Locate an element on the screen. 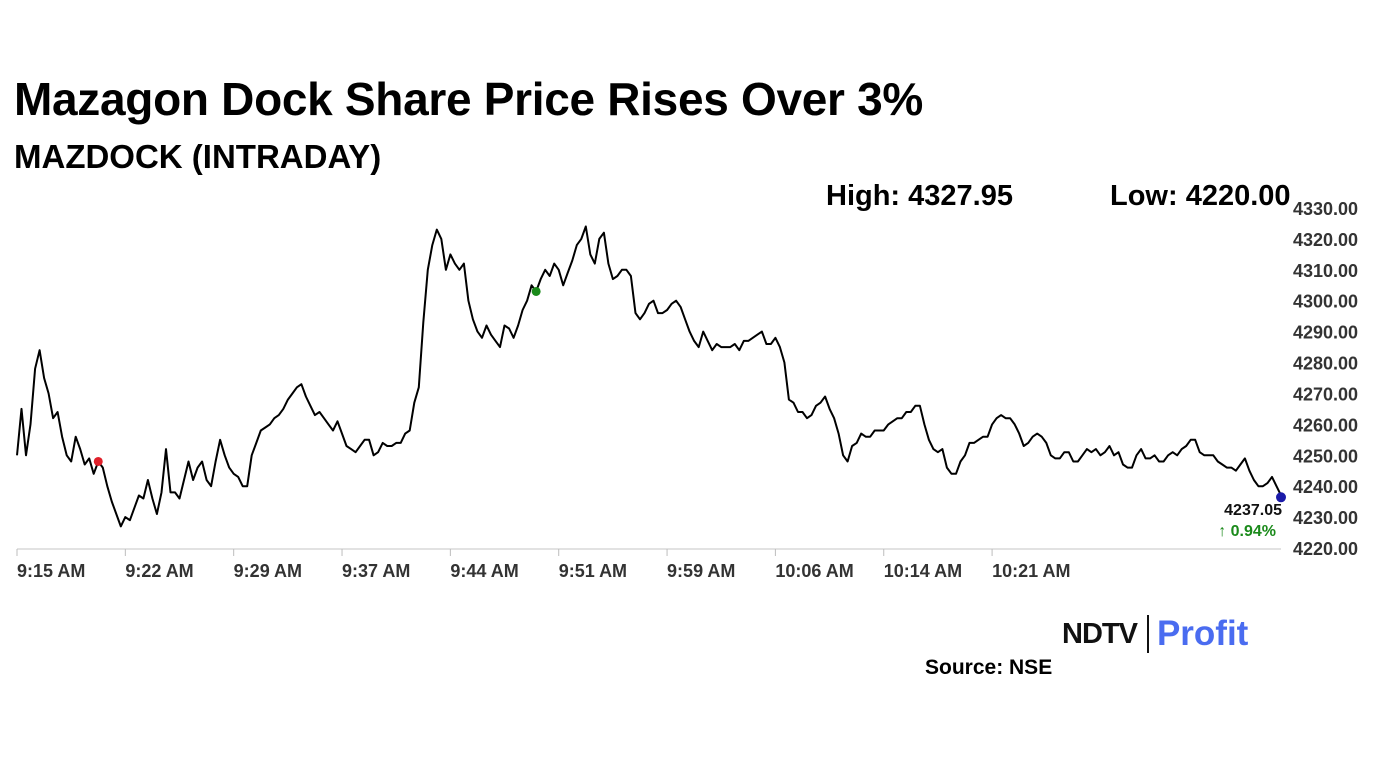 The width and height of the screenshot is (1382, 777). profit-logo-text: Profit is located at coordinates (1202, 633).